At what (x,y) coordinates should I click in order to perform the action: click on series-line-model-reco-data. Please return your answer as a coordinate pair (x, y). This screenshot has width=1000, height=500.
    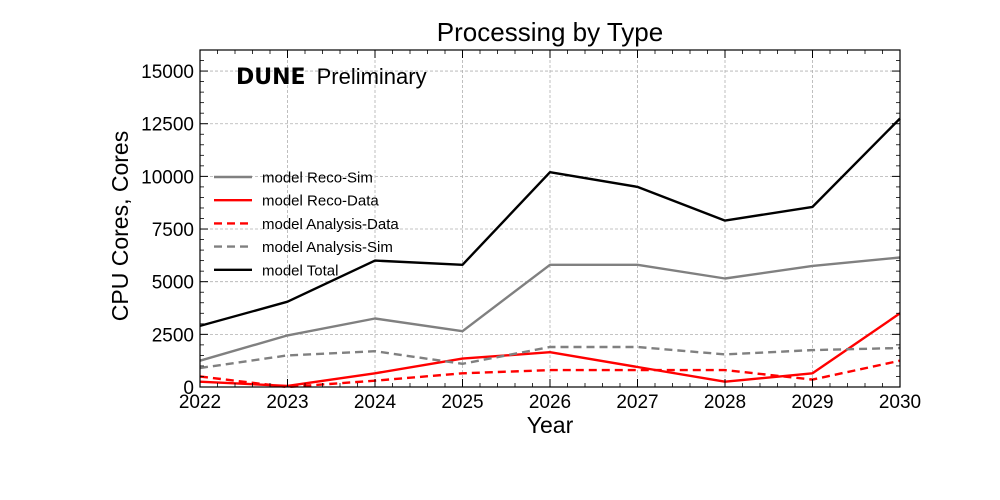
    Looking at the image, I should click on (550, 350).